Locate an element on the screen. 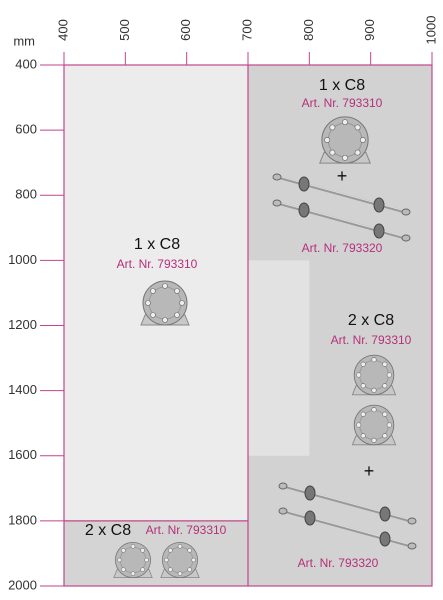 The width and height of the screenshot is (443, 600). y-tick-label: 1200 is located at coordinates (22, 324).